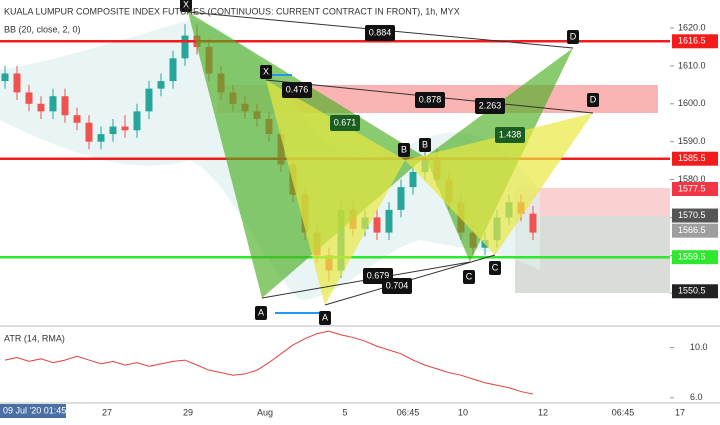  What do you see at coordinates (107, 412) in the screenshot?
I see `x-tick-label: 27` at bounding box center [107, 412].